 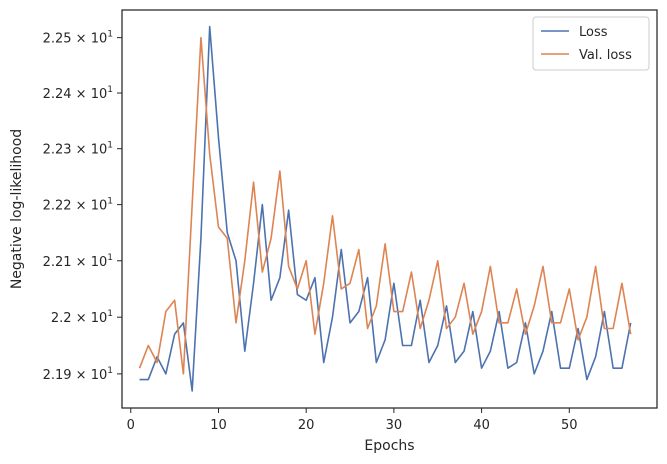 What do you see at coordinates (218, 425) in the screenshot?
I see `x-tick-label: 10` at bounding box center [218, 425].